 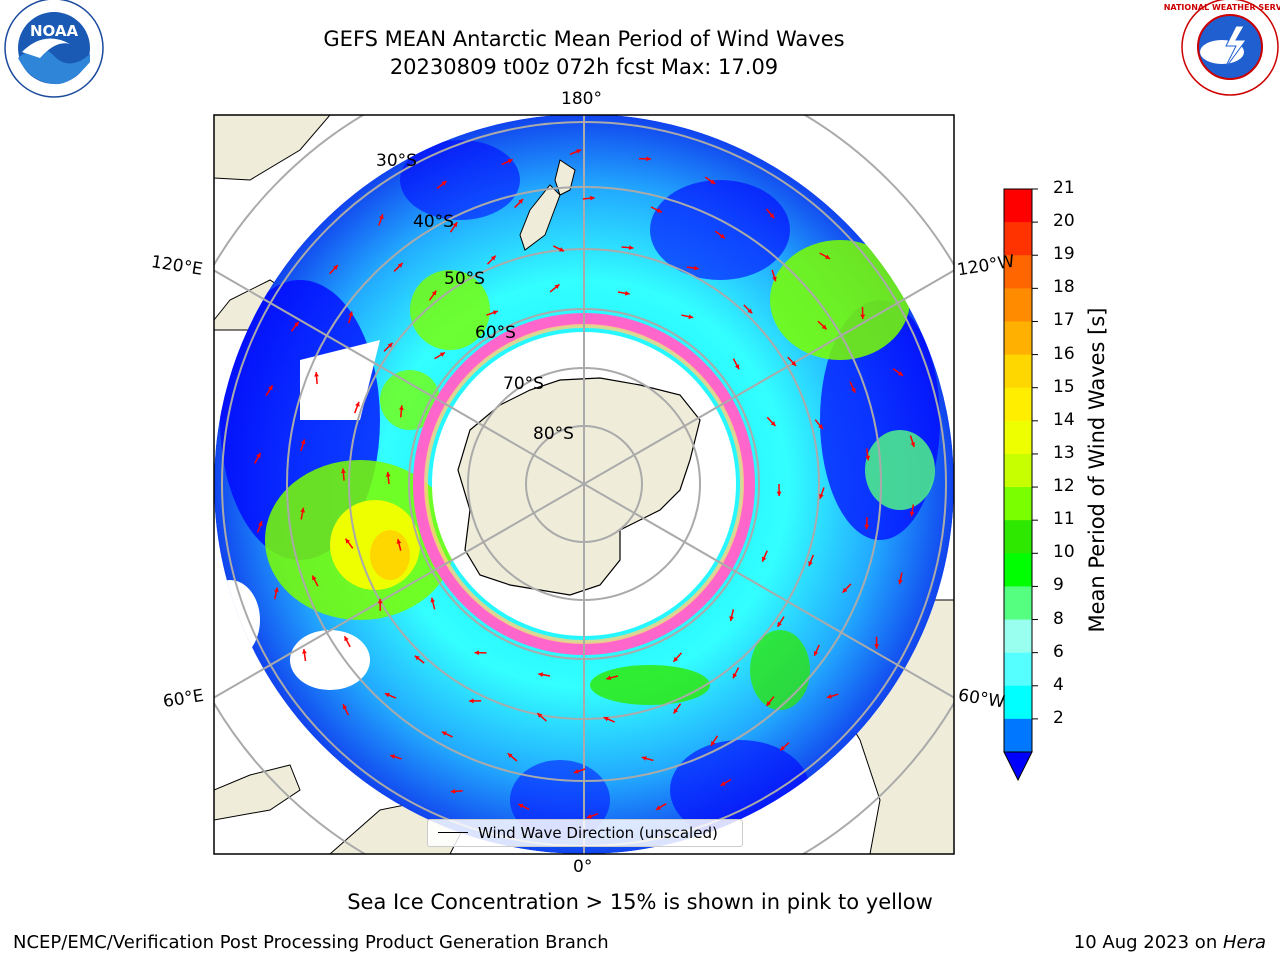 What do you see at coordinates (523, 384) in the screenshot?
I see `parallel-label-70s: 70°S` at bounding box center [523, 384].